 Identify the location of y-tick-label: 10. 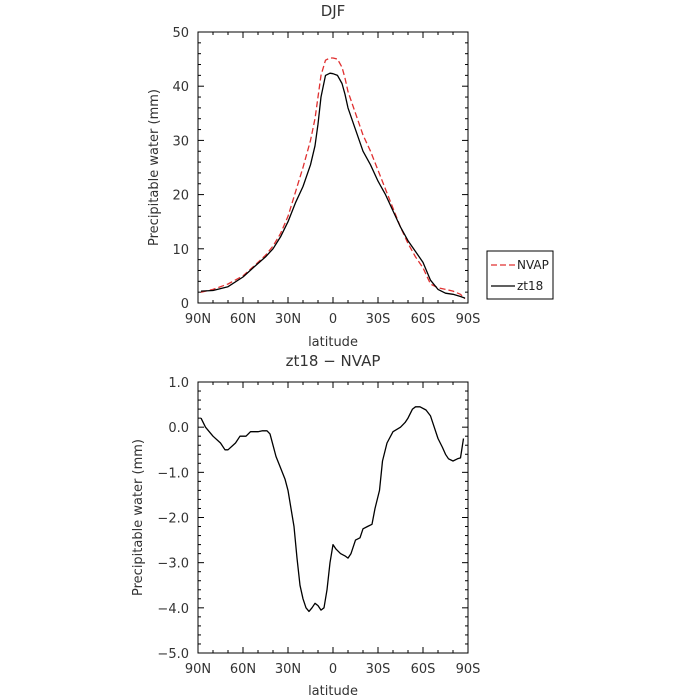
(180, 250).